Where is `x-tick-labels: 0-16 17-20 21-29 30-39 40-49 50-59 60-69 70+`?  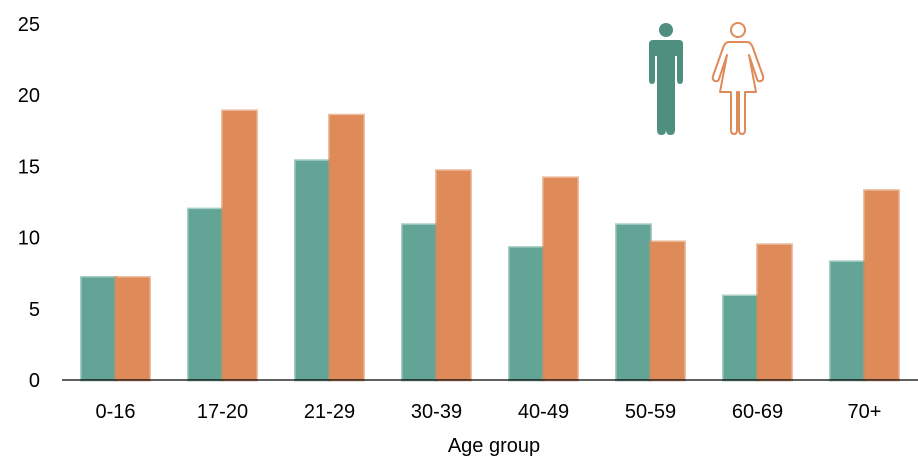
x-tick-labels: 0-16 17-20 21-29 30-39 40-49 50-59 60-69 70+ is located at coordinates (488, 412).